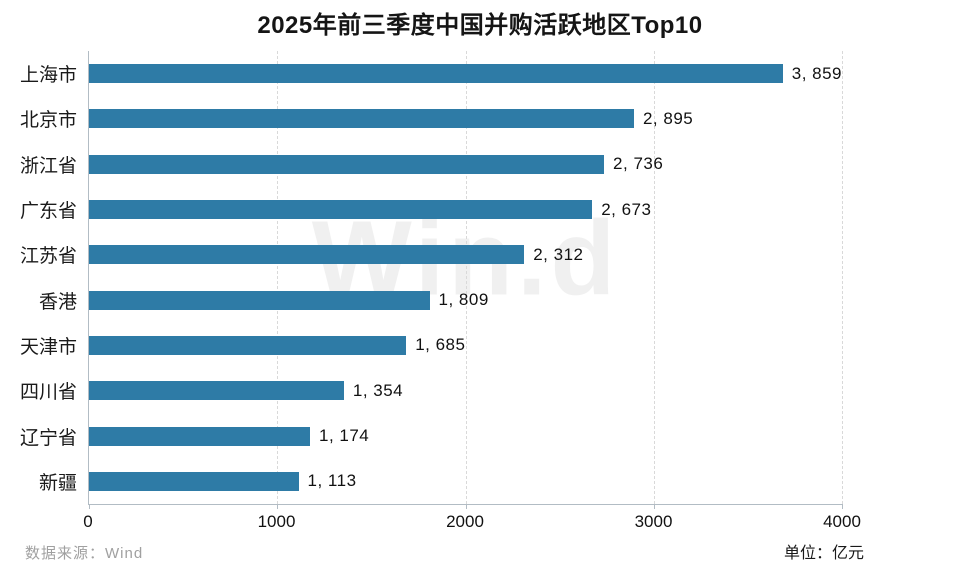 This screenshot has height=569, width=960. I want to click on value-label: 3, 859, so click(816, 73).